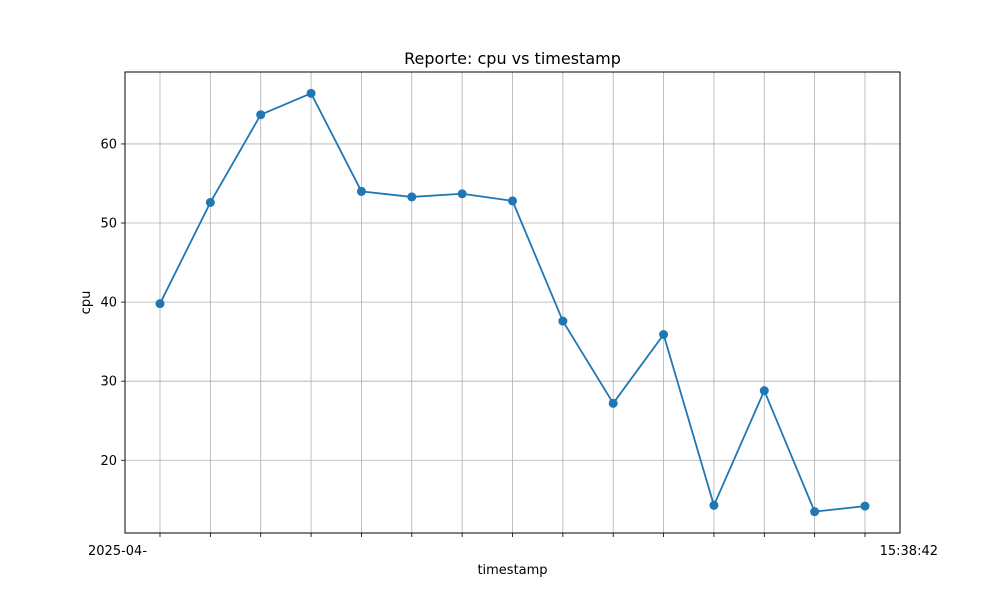  Describe the element at coordinates (86, 303) in the screenshot. I see `y-axis-label: cpu` at that location.